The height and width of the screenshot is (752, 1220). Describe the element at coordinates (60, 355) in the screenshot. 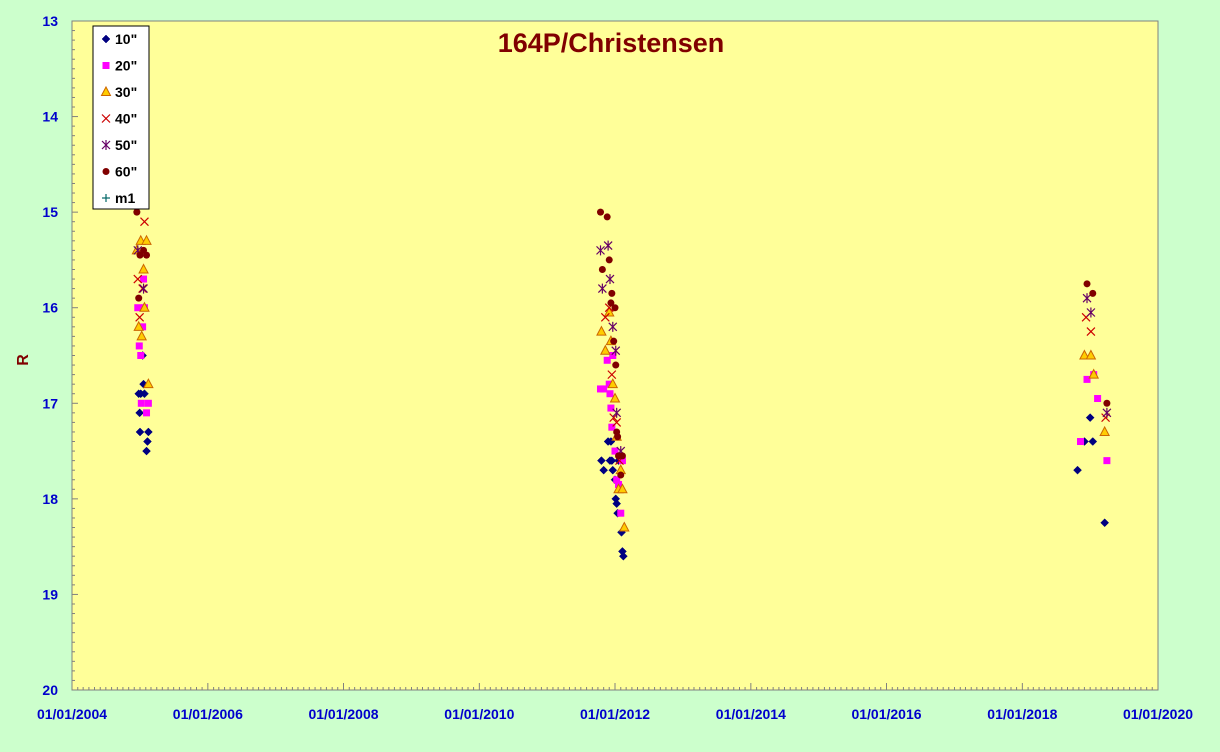

I see `y-axis: 13 14 15 16 17 18 19 20` at that location.